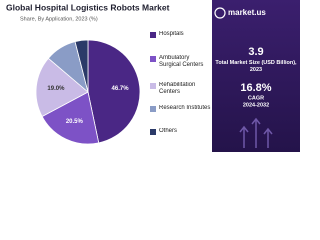  I want to click on chart-subtitle: Share, By Application, 2023 (%), so click(59, 19).